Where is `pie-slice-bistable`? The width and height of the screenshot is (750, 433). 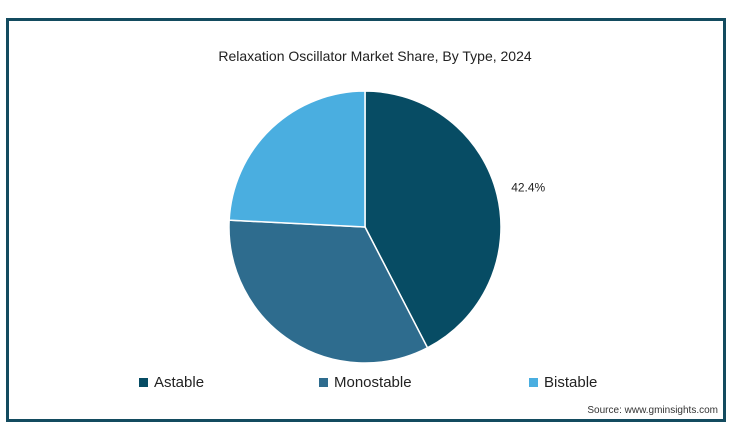
pie-slice-bistable is located at coordinates (297, 159).